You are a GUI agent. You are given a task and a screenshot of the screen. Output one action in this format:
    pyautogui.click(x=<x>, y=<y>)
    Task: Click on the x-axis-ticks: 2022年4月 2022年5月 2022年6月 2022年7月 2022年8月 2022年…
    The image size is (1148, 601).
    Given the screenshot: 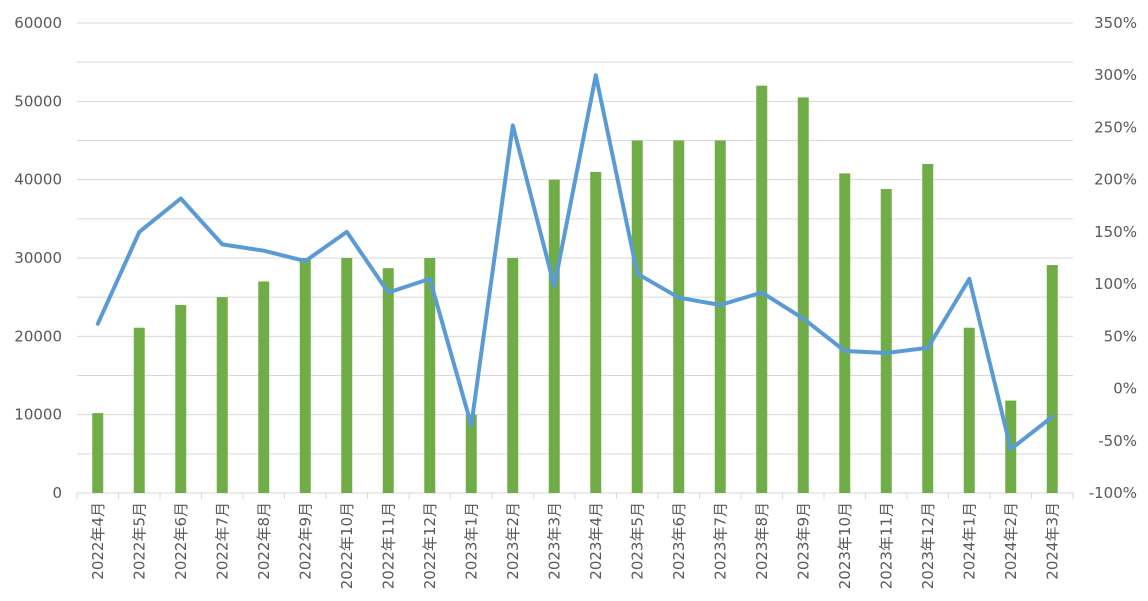 What is the action you would take?
    pyautogui.click(x=575, y=545)
    